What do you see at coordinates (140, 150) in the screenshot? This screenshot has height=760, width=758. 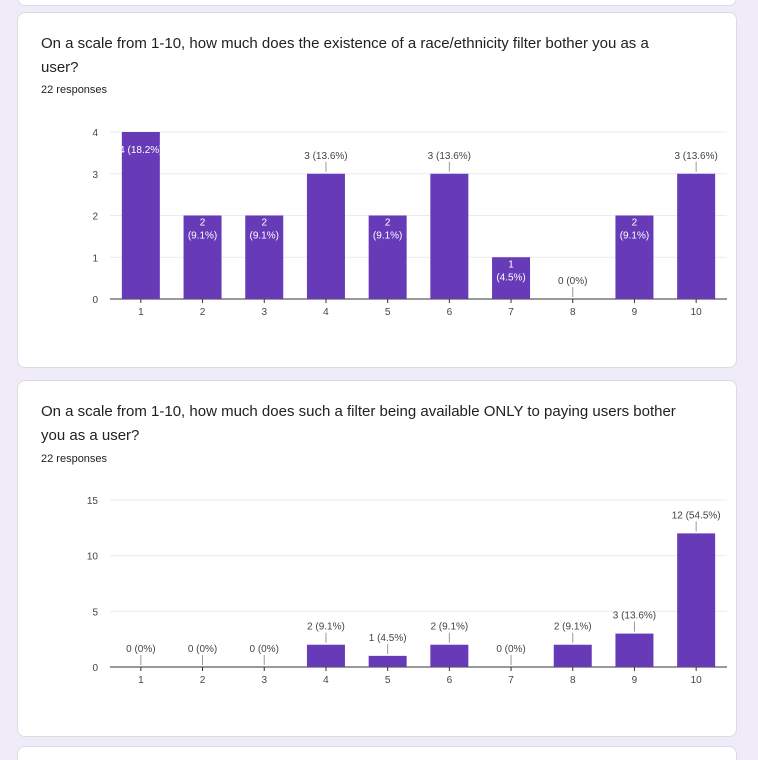 I see `data-label: 4 (18.2%)` at bounding box center [140, 150].